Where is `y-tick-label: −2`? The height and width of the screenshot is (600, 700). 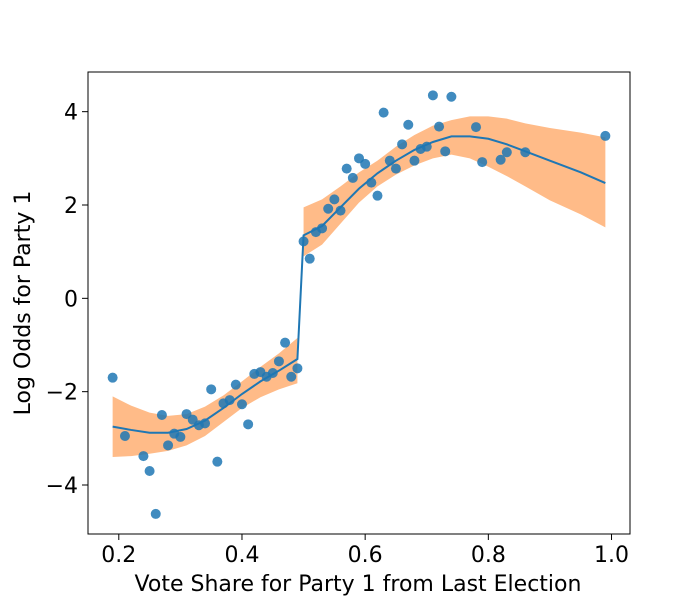
y-tick-label: −2 is located at coordinates (62, 393).